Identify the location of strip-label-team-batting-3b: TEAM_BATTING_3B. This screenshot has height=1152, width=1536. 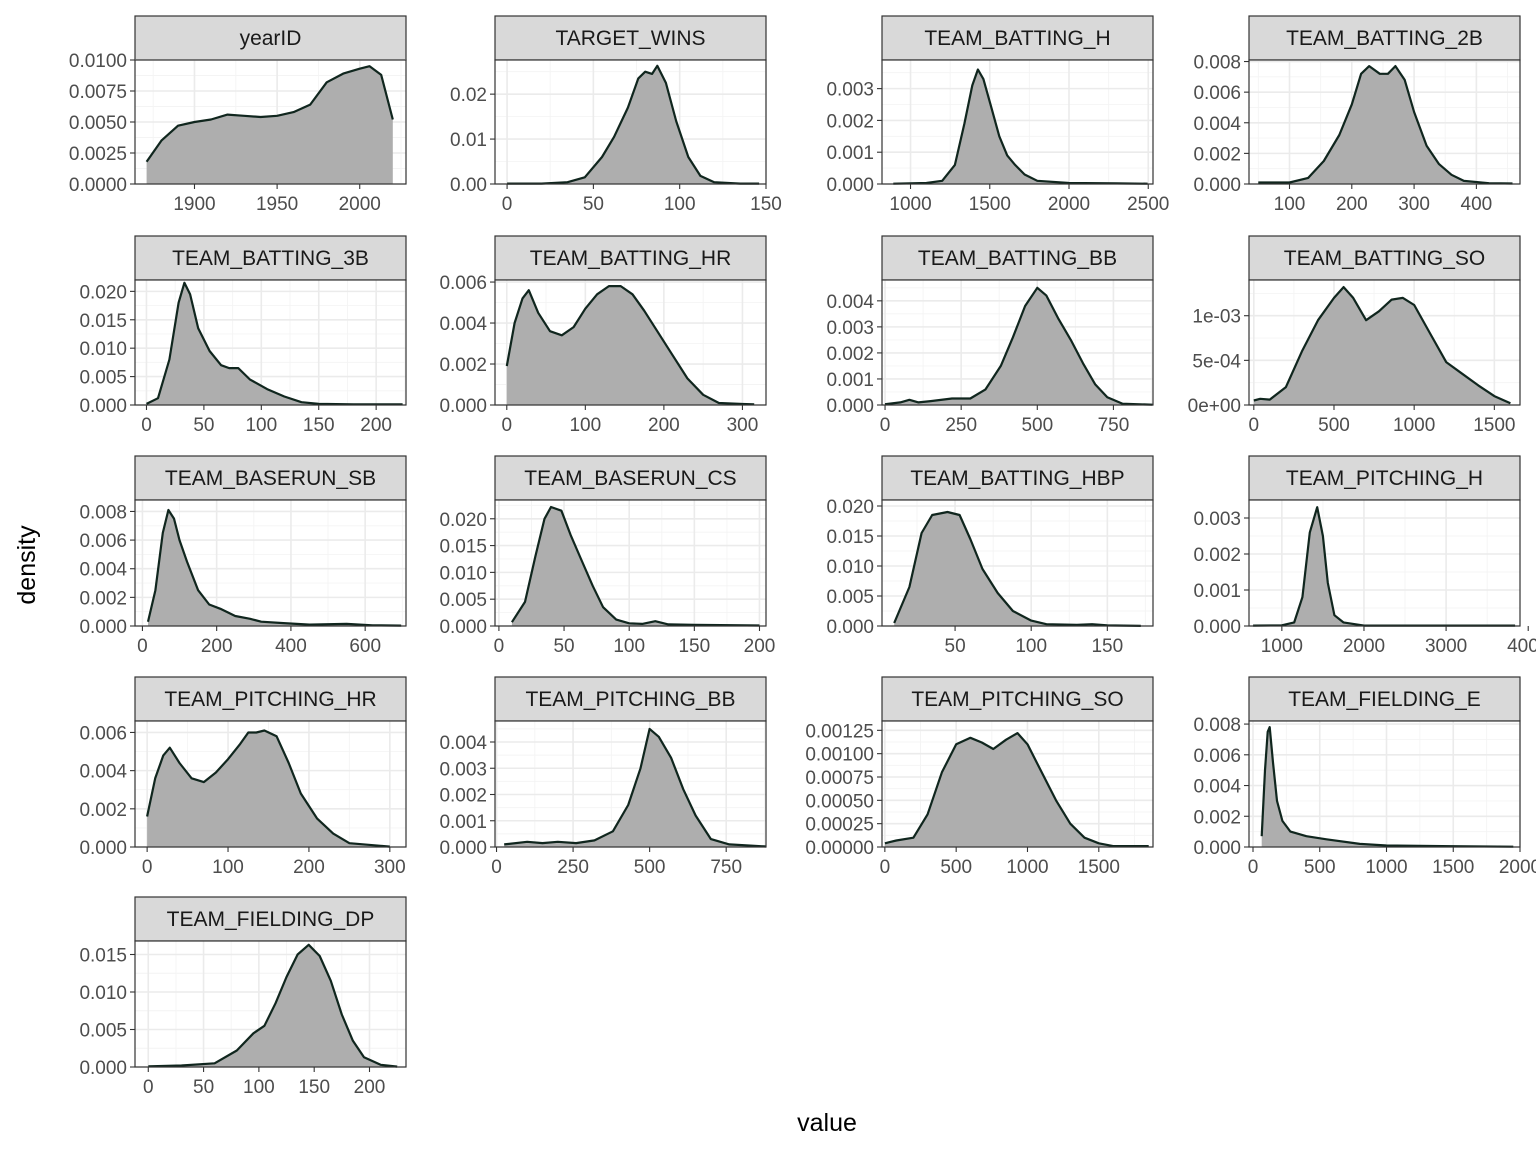
(270, 258).